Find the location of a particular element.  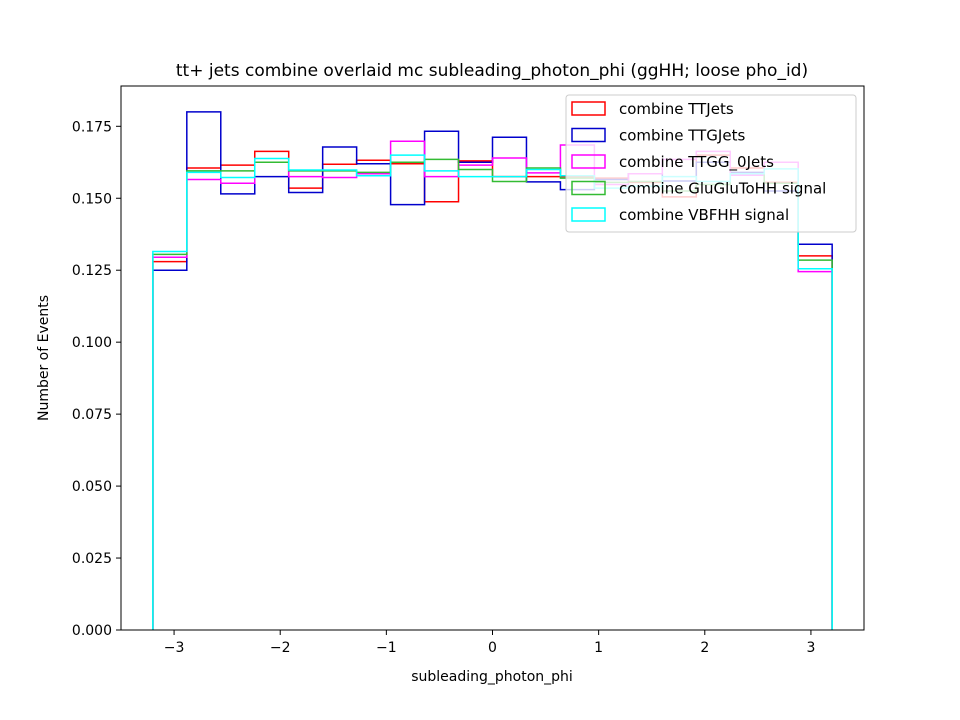

x-axis-label: subleading_photon_phi is located at coordinates (492, 677).